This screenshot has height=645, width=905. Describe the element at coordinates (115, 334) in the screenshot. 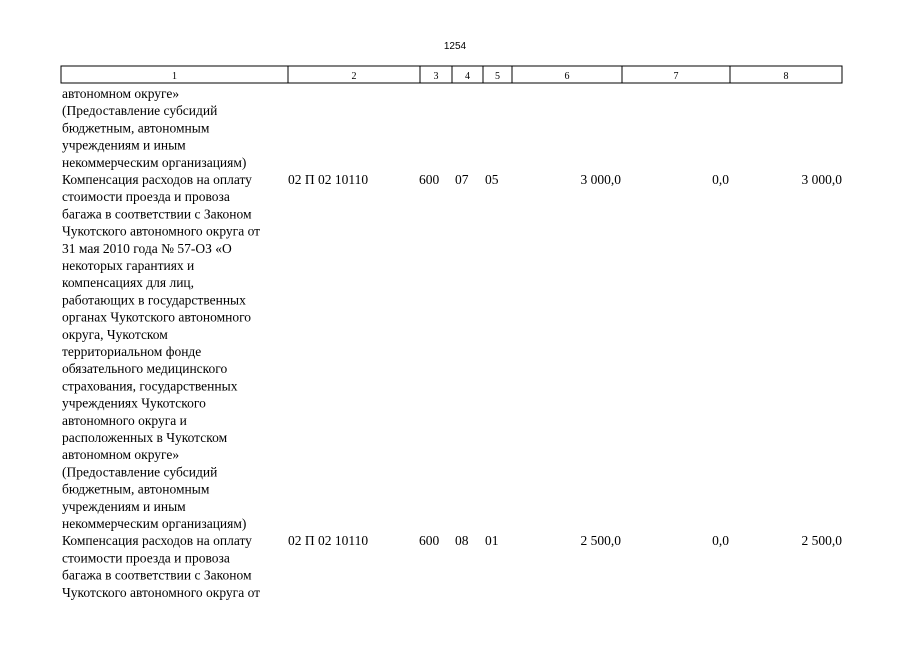

I see `row-name-line: округа, Чукотском` at that location.